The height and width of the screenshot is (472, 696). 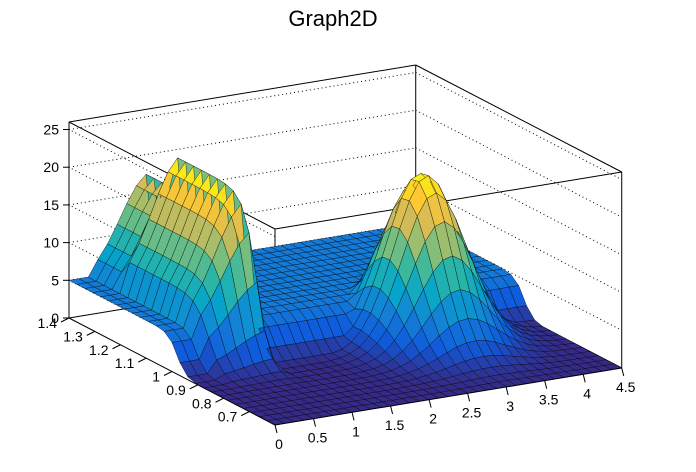 What do you see at coordinates (448, 200) in the screenshot?
I see `front-top-edge` at bounding box center [448, 200].